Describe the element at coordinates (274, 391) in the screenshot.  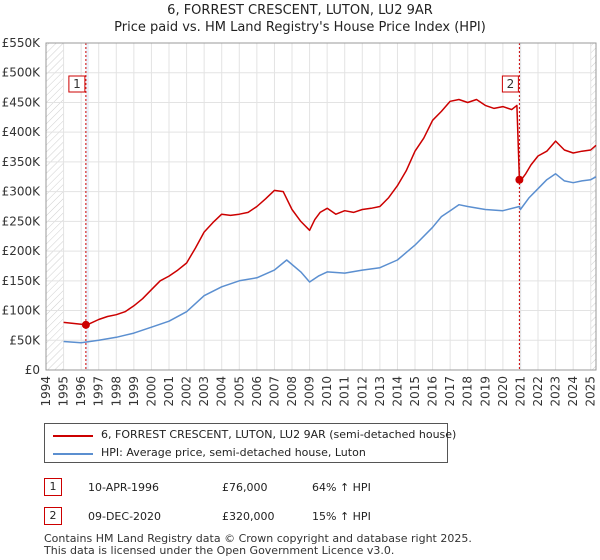
I see `x-tick-label: 2007` at that location.